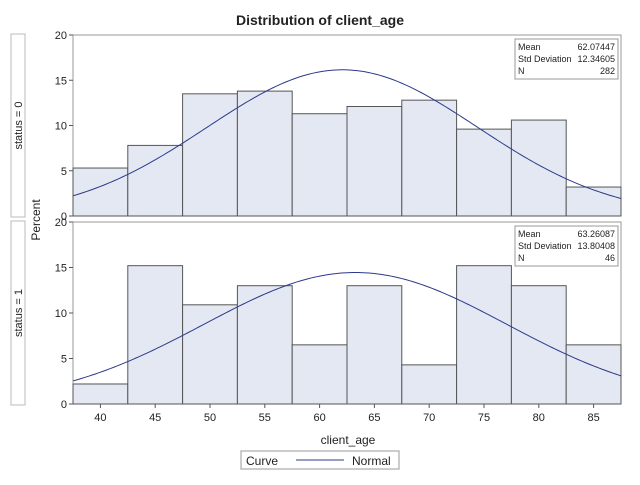 The image size is (640, 485). What do you see at coordinates (100, 418) in the screenshot?
I see `x-tick-label: 40` at bounding box center [100, 418].